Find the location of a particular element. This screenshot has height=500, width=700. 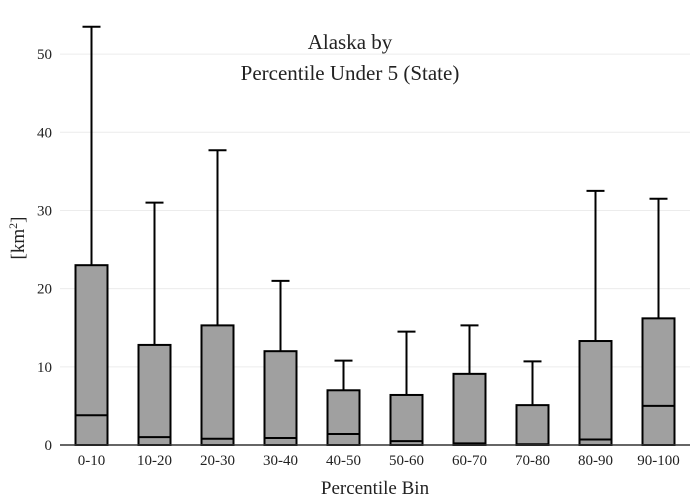

chart-title-line-2: Percentile Under 5 (State) is located at coordinates (350, 73).